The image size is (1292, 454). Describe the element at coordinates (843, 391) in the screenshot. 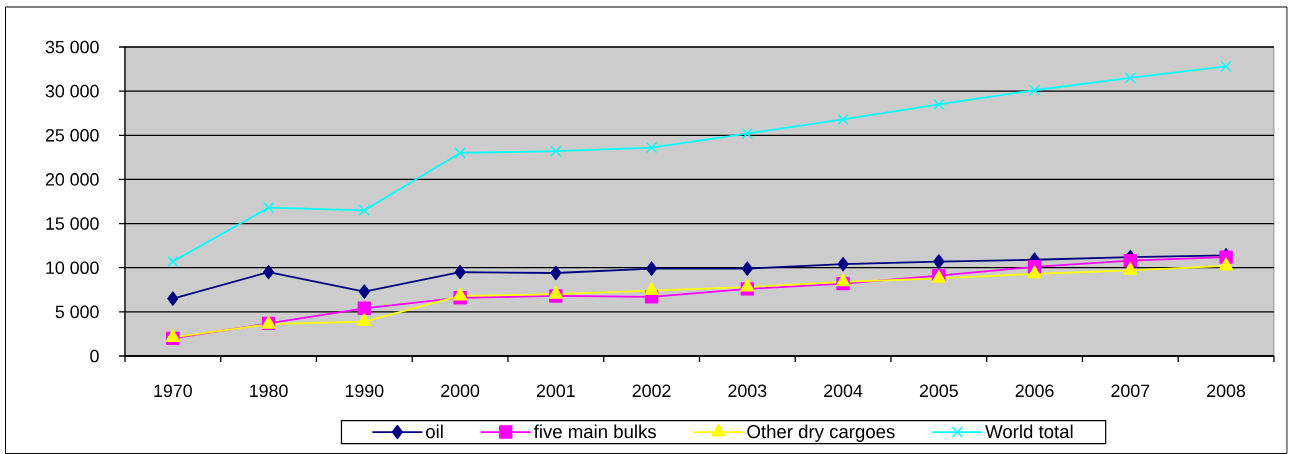

I see `x-tick-label: 2004` at that location.